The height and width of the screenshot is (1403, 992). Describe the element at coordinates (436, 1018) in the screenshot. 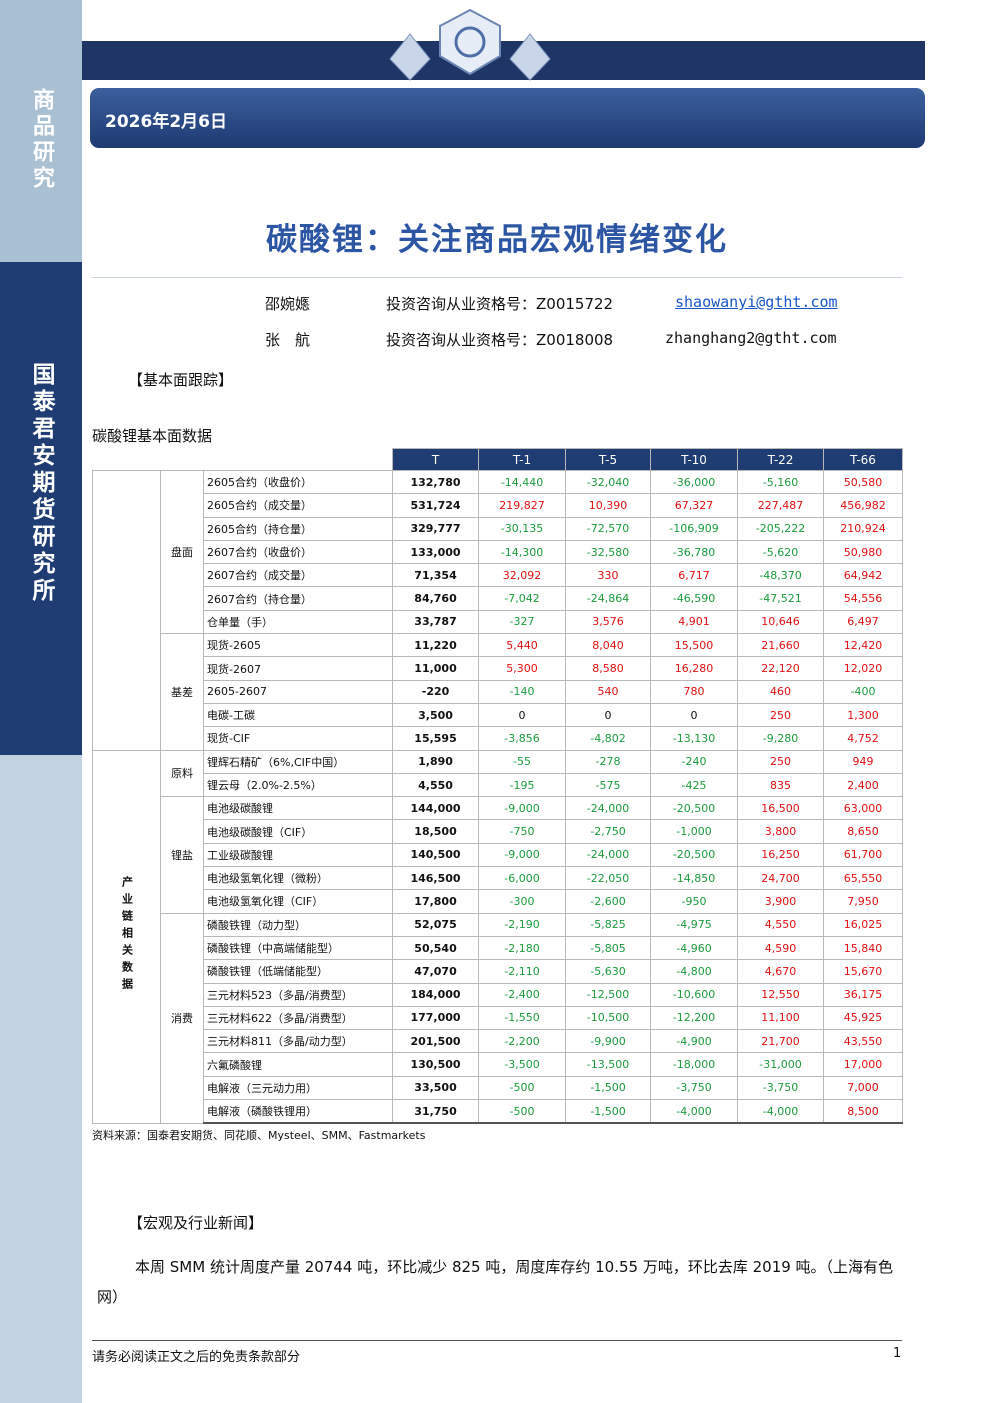

I see `value-cell: 177,000` at that location.